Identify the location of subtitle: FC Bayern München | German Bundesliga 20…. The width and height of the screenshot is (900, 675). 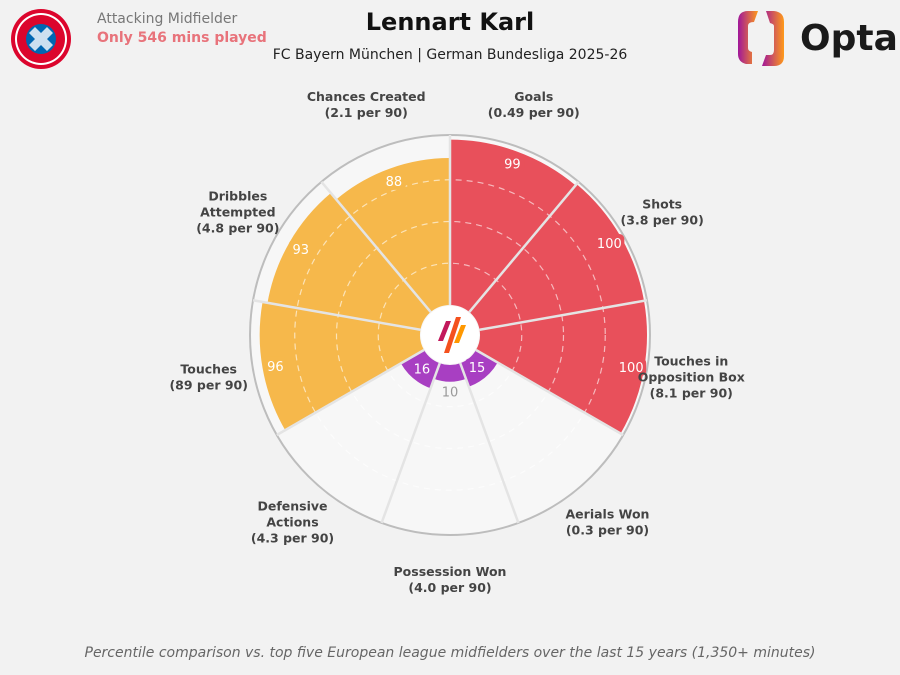
(450, 55).